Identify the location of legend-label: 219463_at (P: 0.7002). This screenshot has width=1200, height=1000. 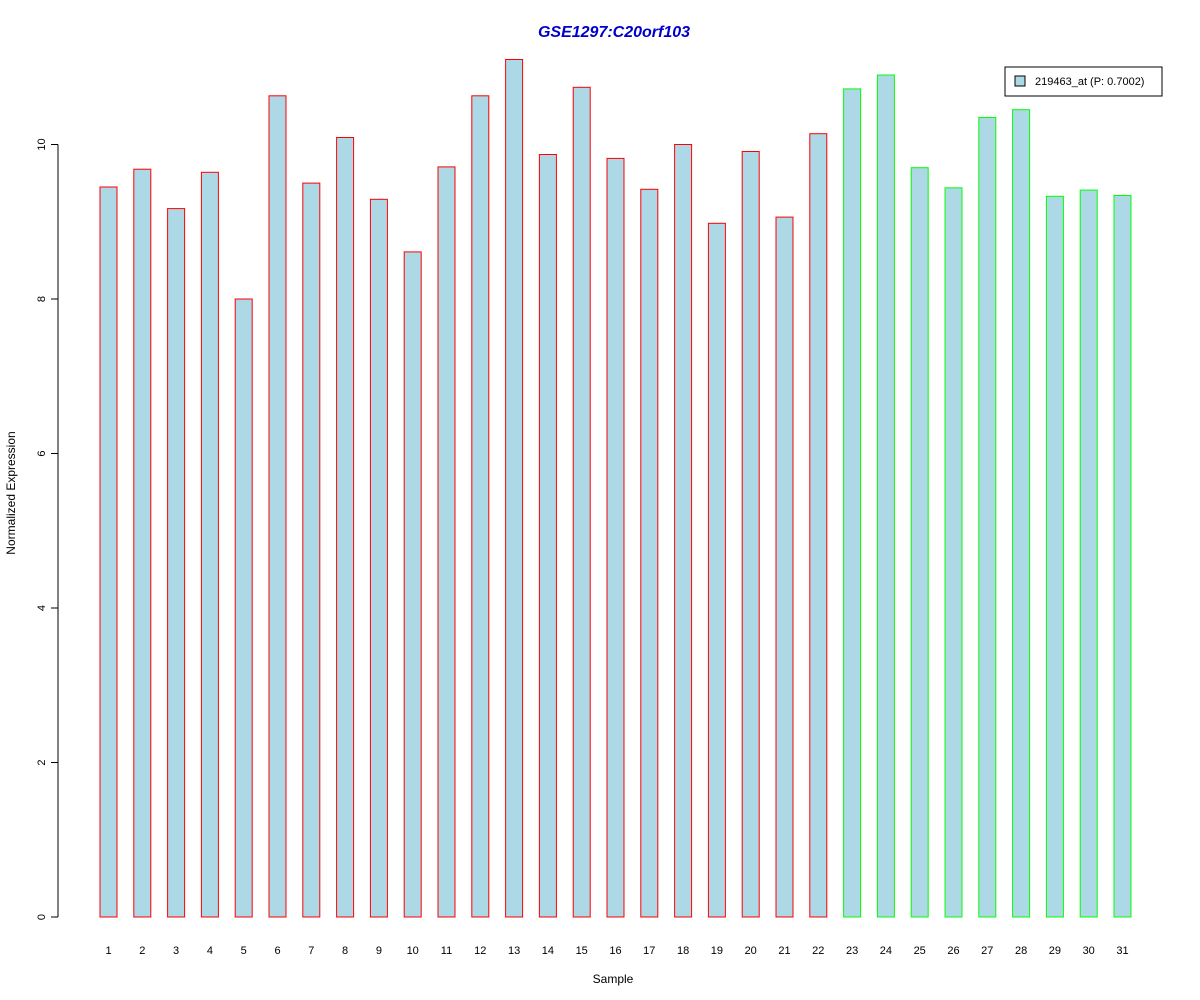
(1089, 82).